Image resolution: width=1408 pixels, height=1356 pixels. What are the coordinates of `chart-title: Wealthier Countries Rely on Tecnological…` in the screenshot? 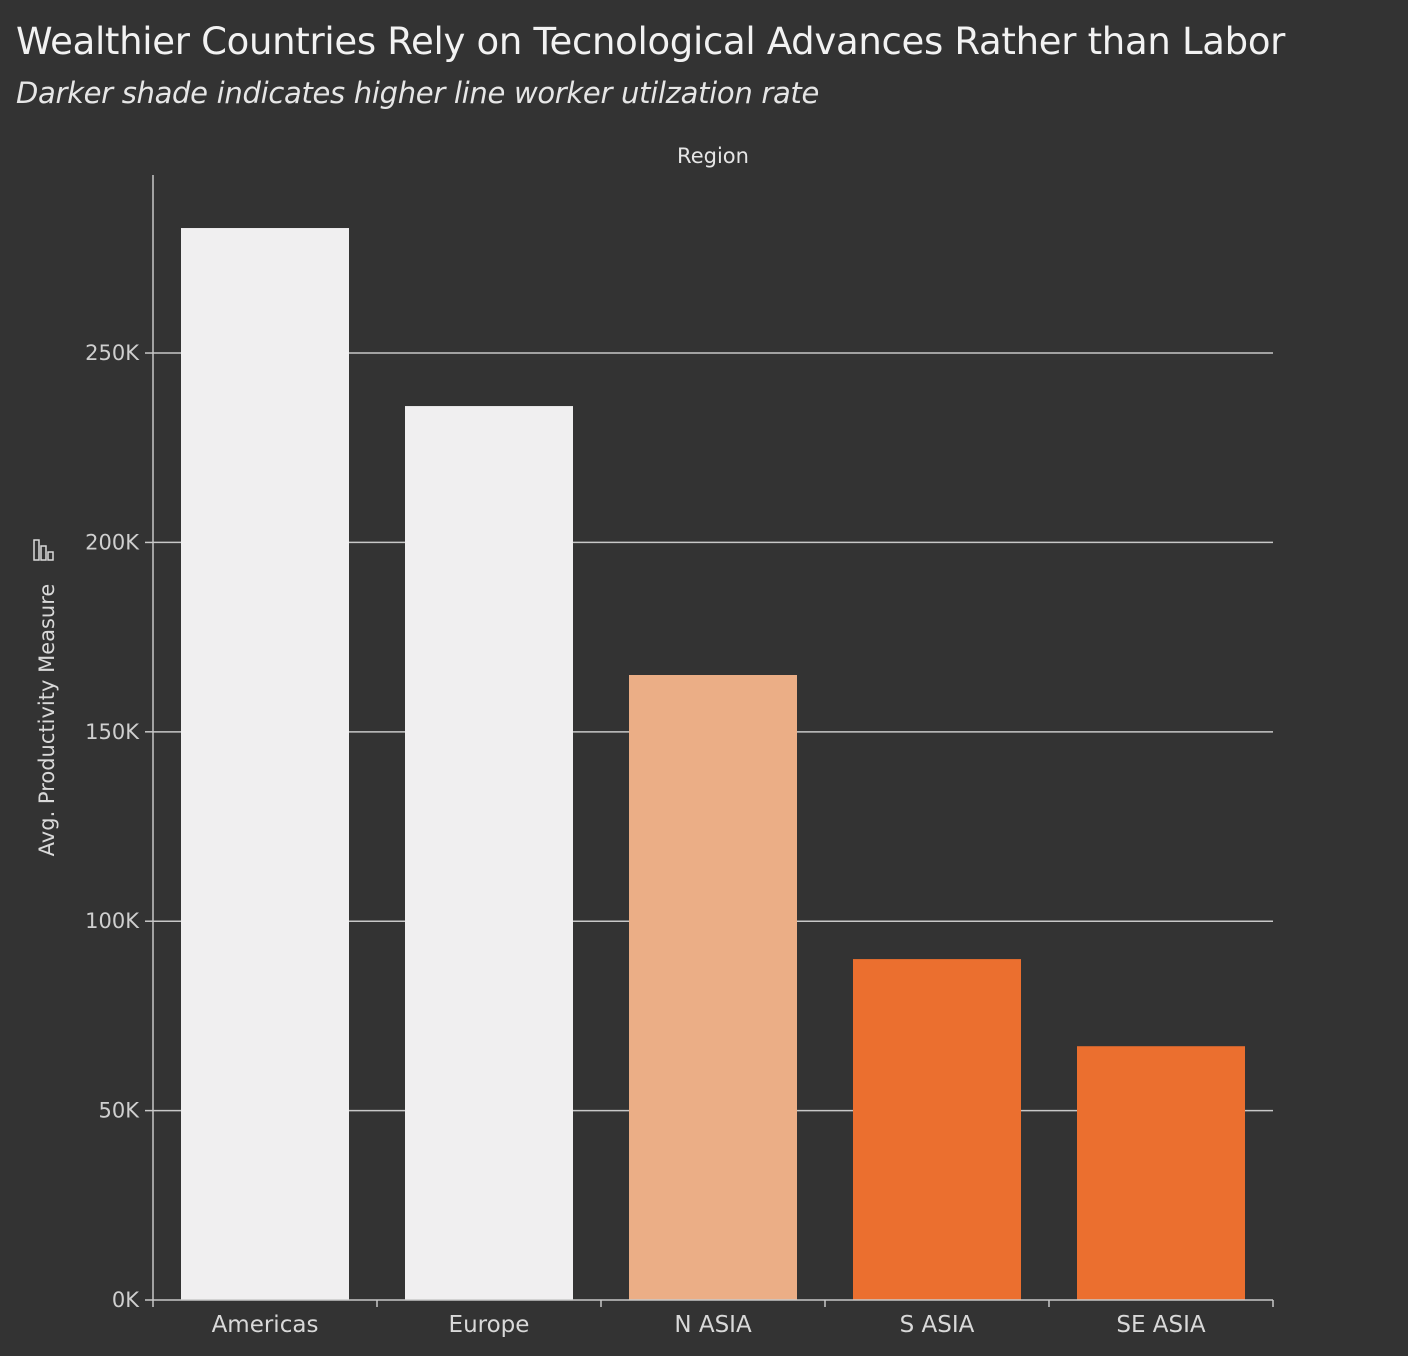 It's located at (651, 41).